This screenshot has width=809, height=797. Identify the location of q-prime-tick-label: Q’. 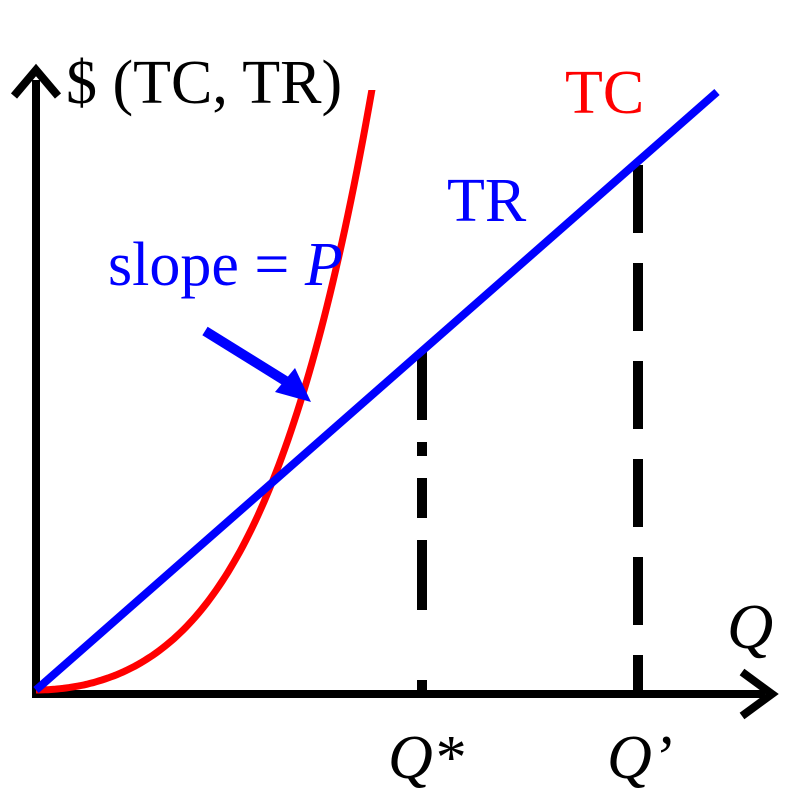
(639, 758).